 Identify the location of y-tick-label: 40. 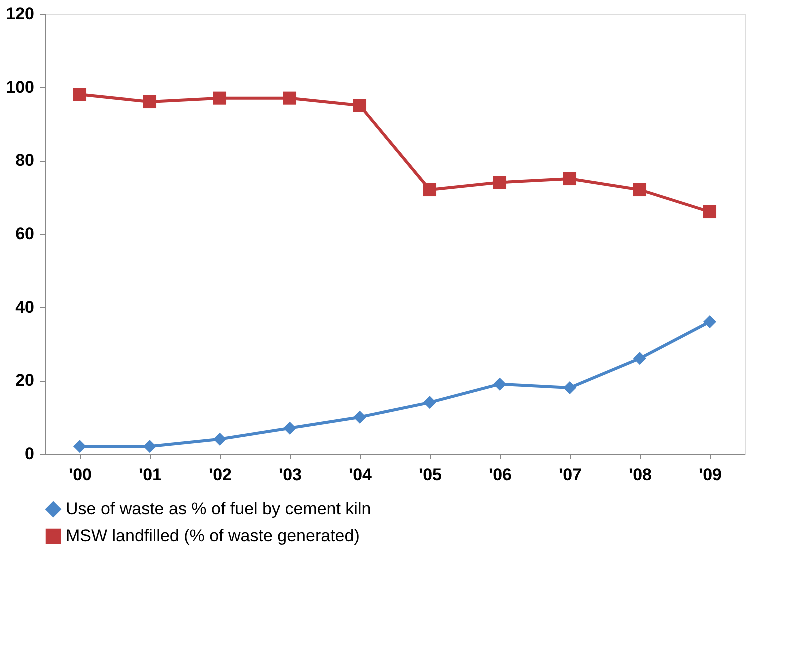
(25, 307).